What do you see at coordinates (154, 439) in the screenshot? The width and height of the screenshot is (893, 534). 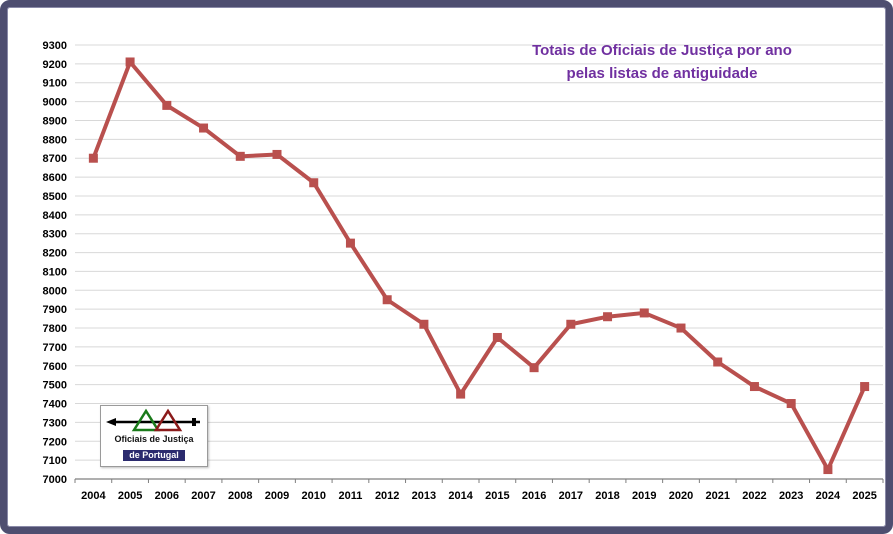 I see `logo-text-line1: Oficiais de Justiça` at bounding box center [154, 439].